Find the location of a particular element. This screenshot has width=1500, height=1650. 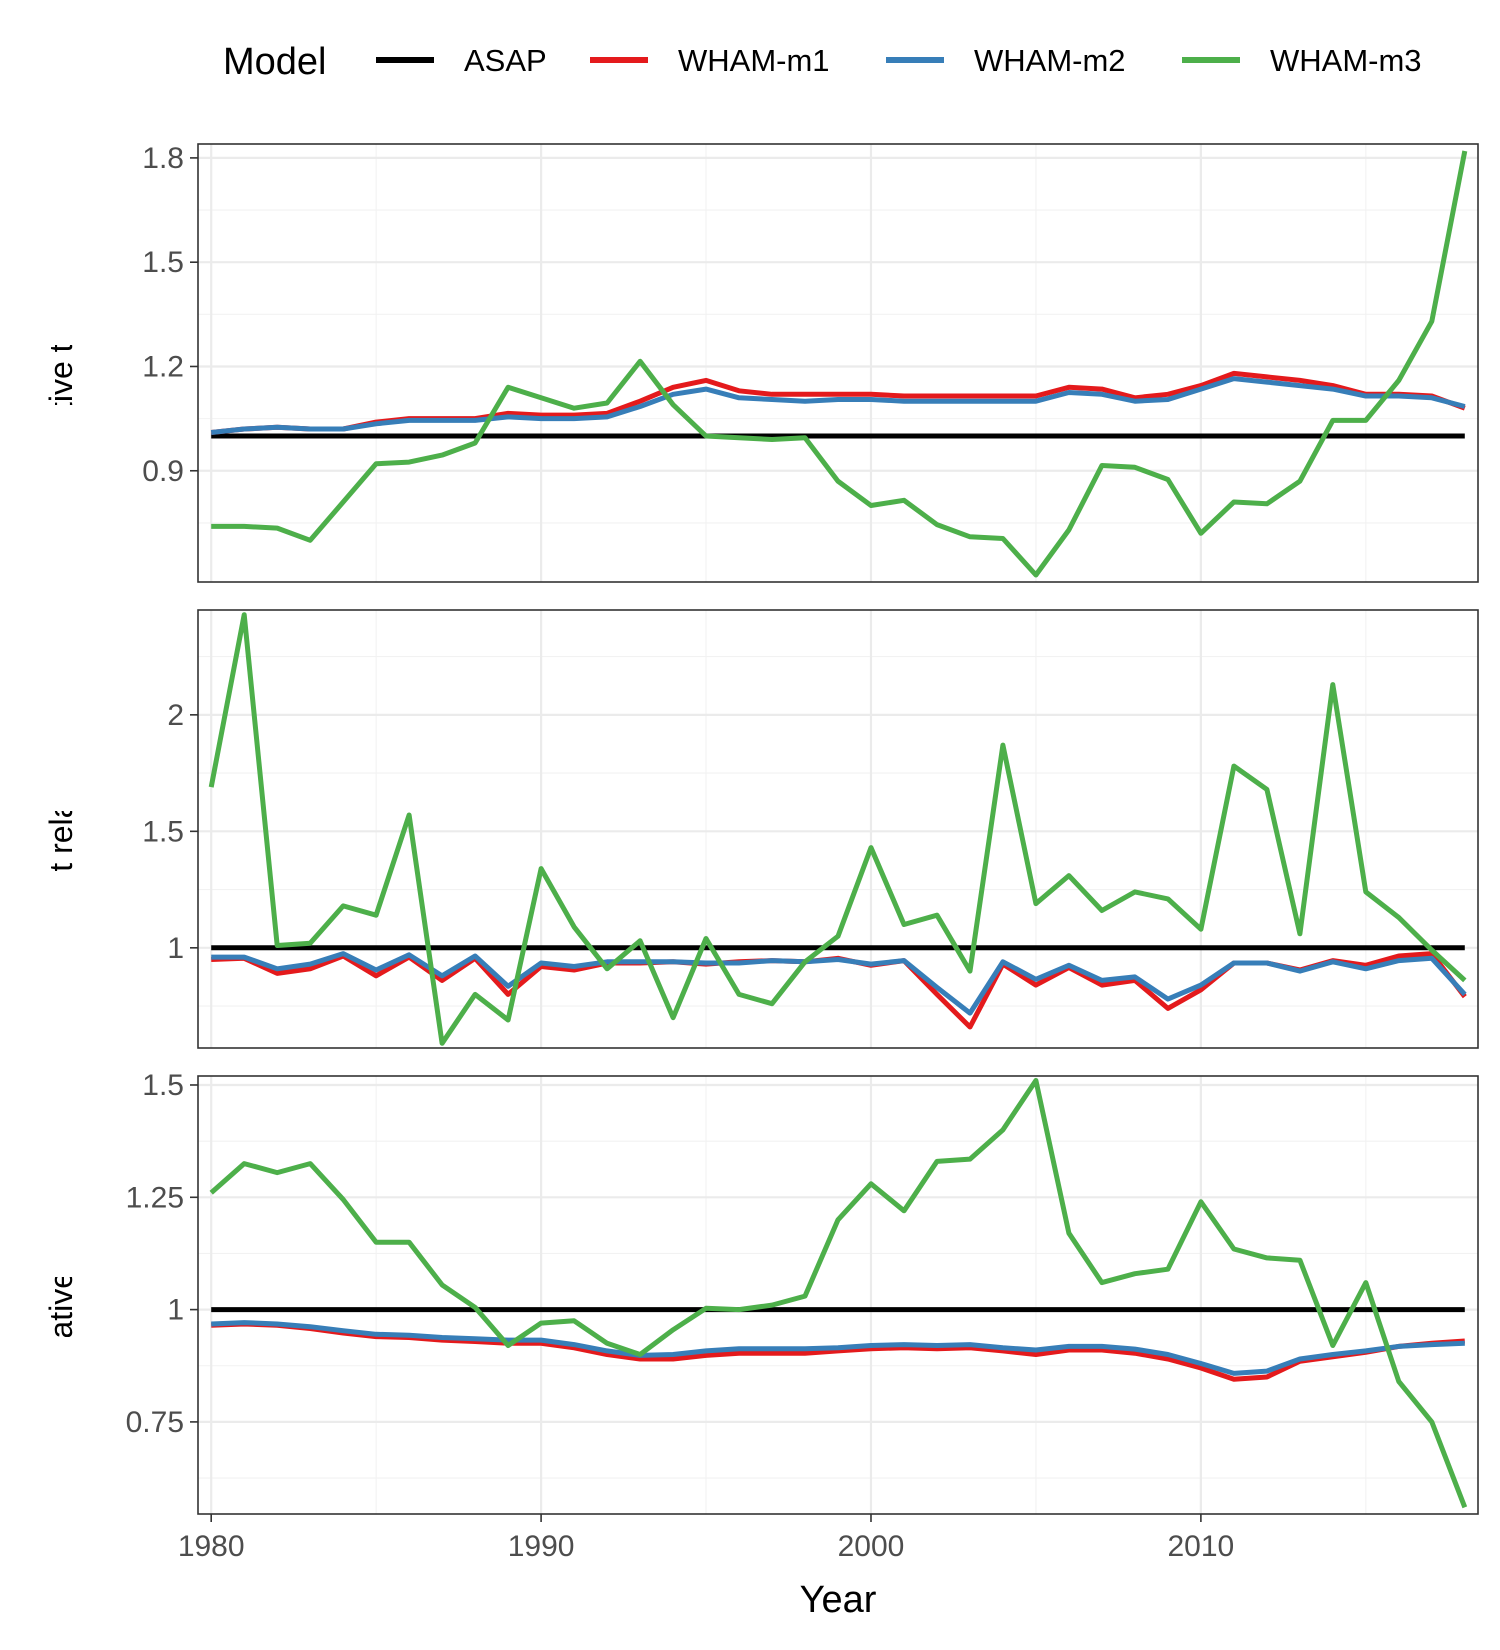

x-axis-title: Year is located at coordinates (838, 1600).